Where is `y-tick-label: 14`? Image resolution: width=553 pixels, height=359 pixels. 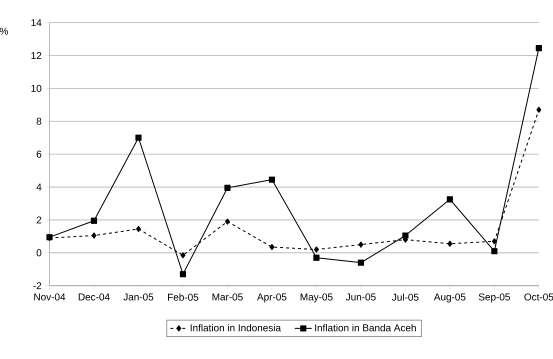
y-tick-label: 14 is located at coordinates (36, 22).